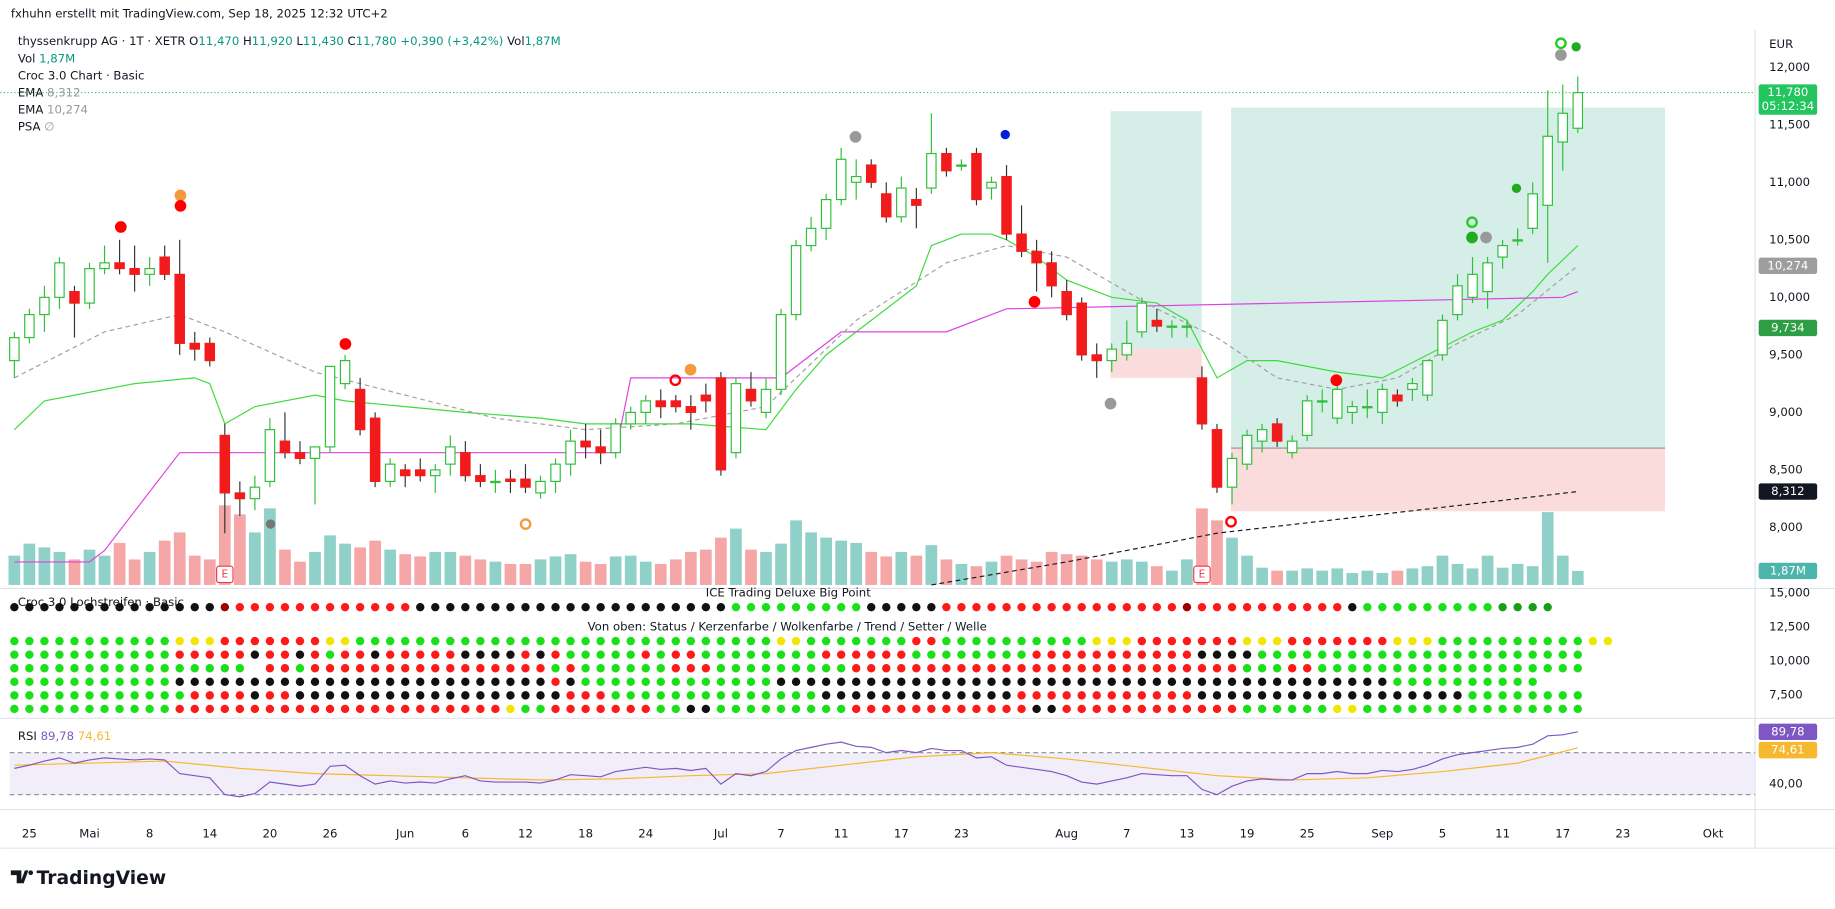 The height and width of the screenshot is (909, 1835). I want to click on y-tick-label: 7,500, so click(1785, 694).